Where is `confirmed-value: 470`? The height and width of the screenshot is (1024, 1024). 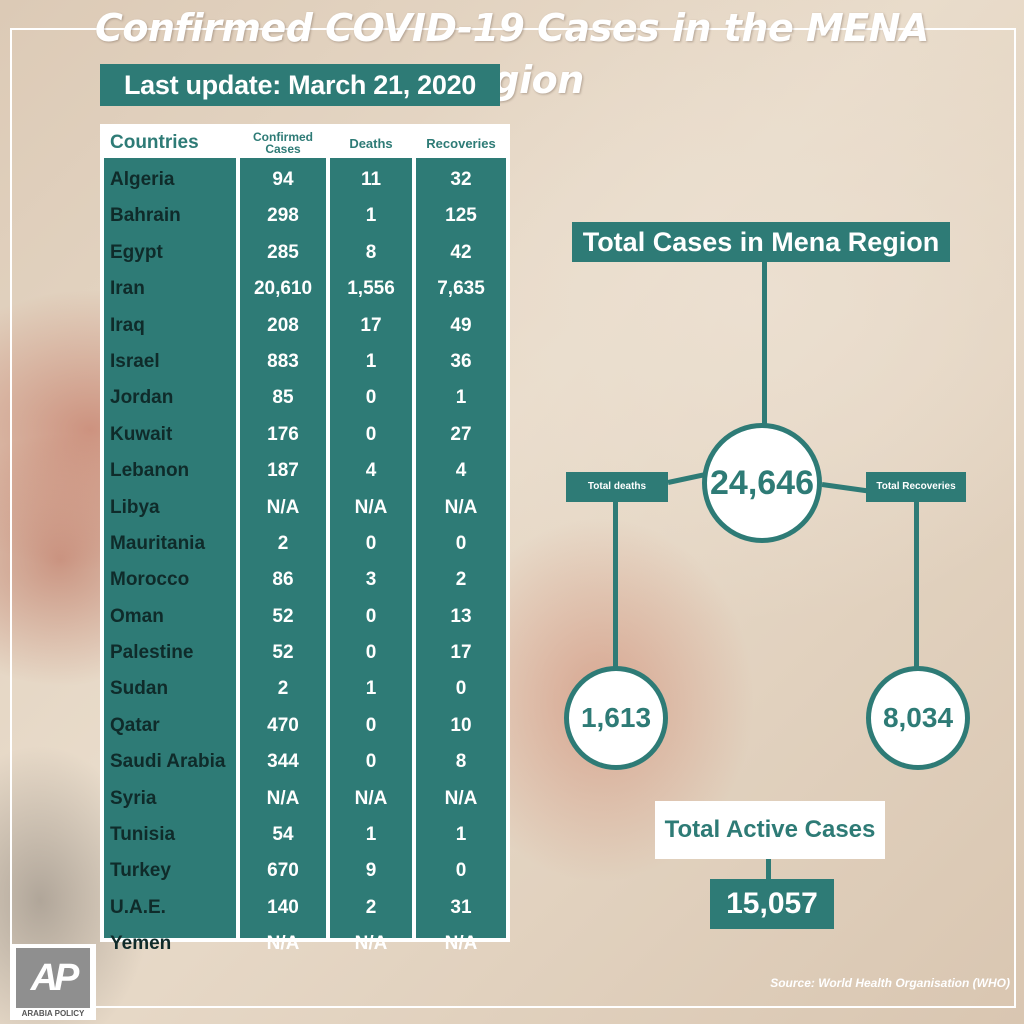
confirmed-value: 470 is located at coordinates (283, 725).